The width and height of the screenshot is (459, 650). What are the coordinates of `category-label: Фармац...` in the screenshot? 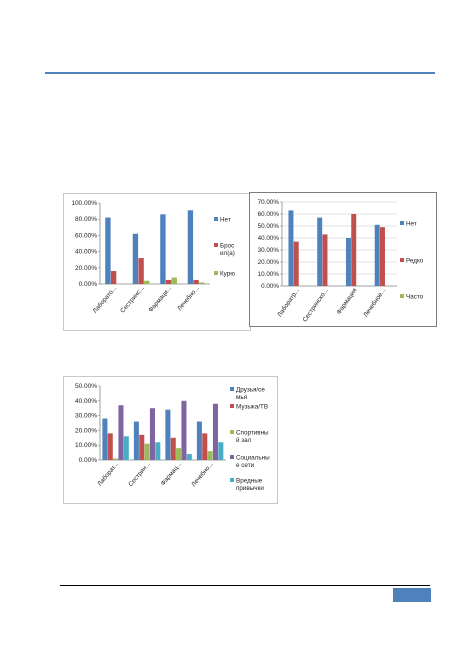 It's located at (172, 474).